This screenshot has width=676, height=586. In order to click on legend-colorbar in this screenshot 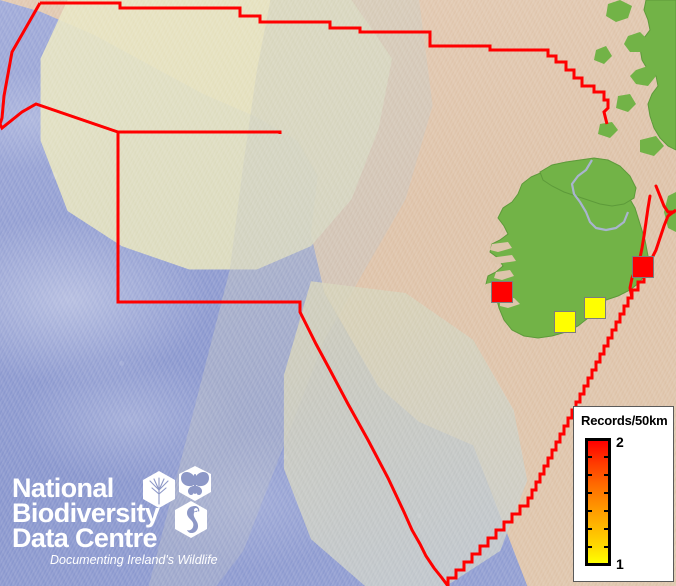, I will do `click(598, 502)`.